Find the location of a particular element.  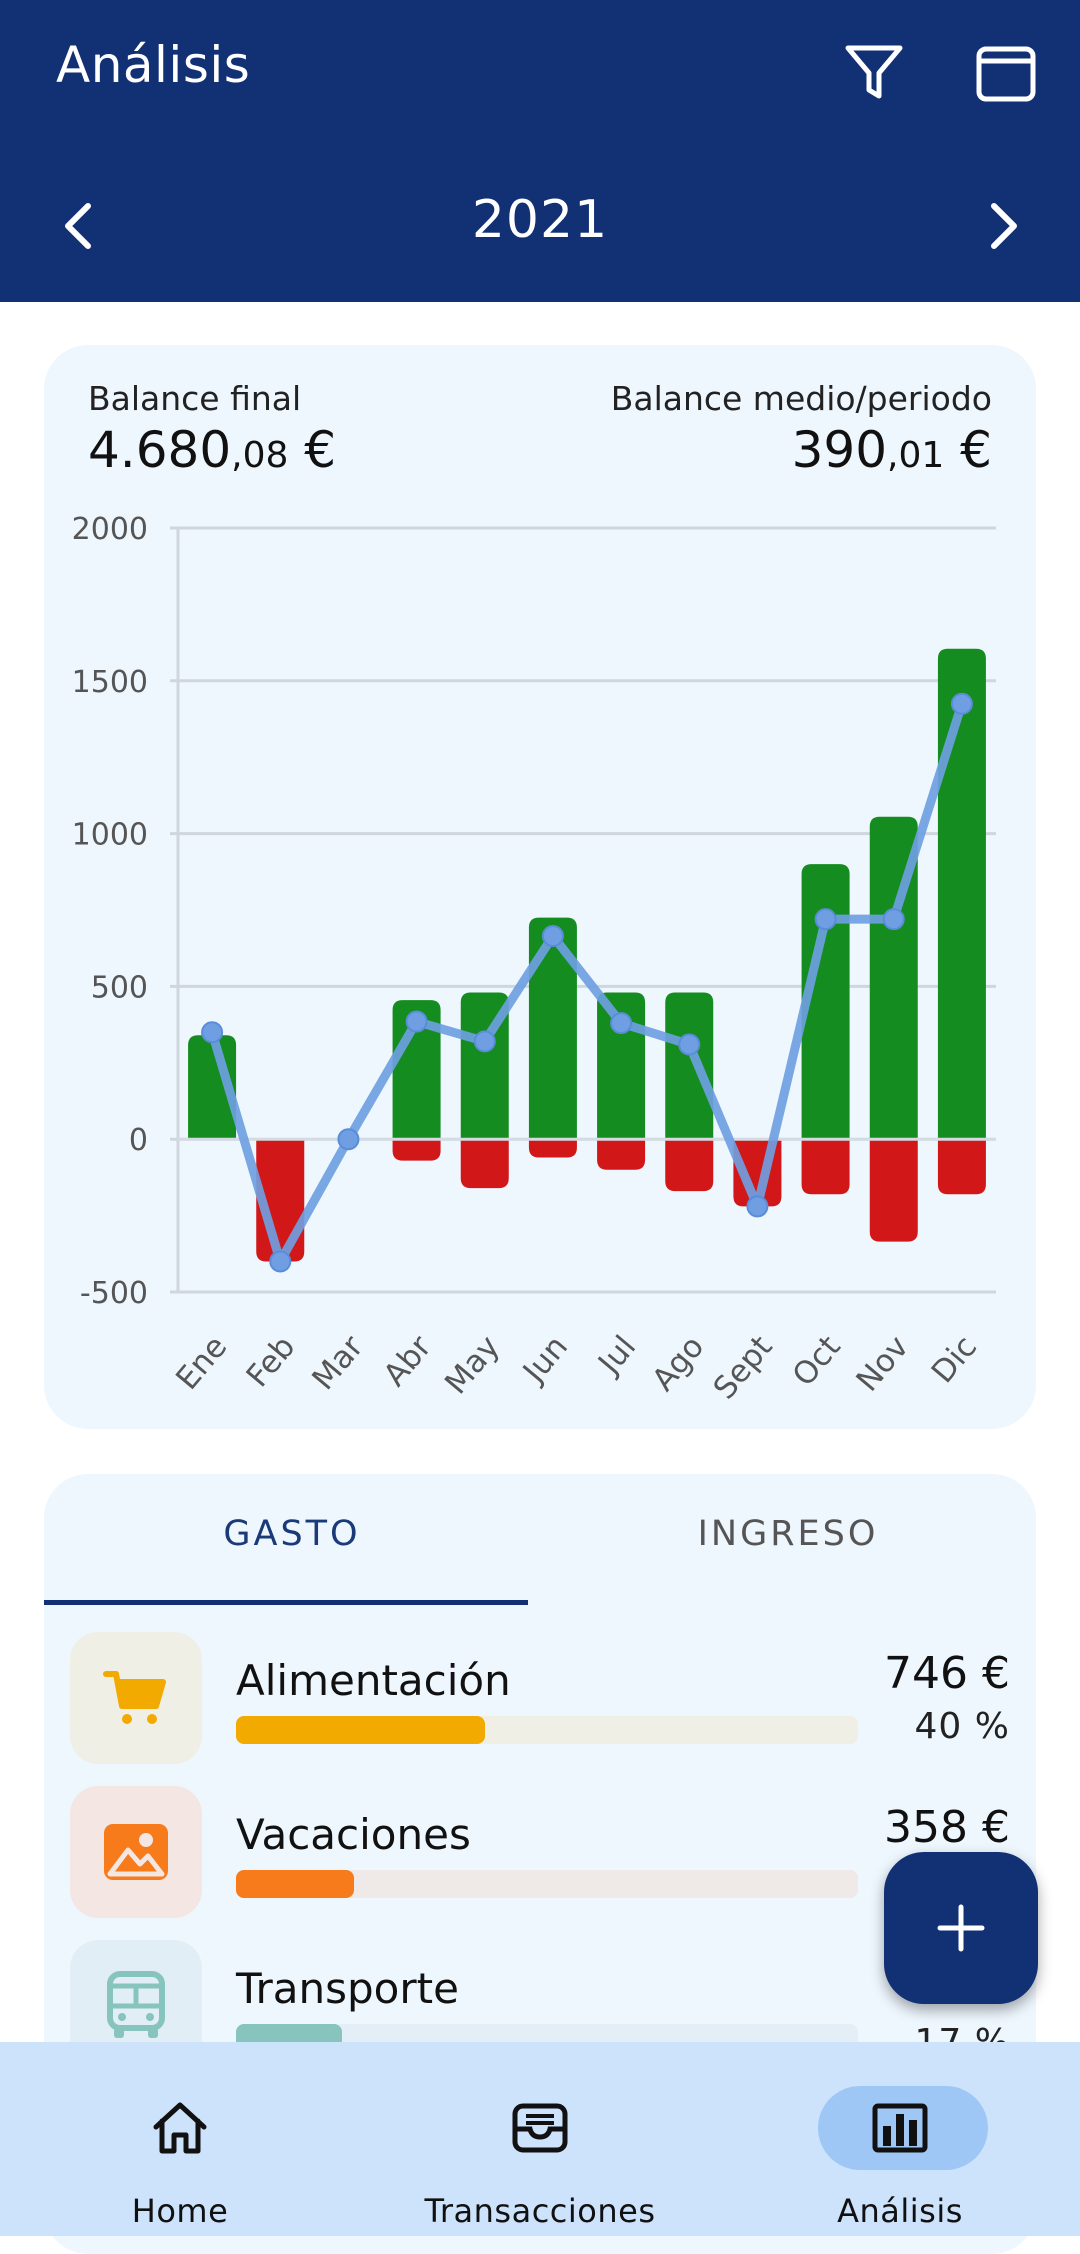

final-balance-currency: € is located at coordinates (312, 450).